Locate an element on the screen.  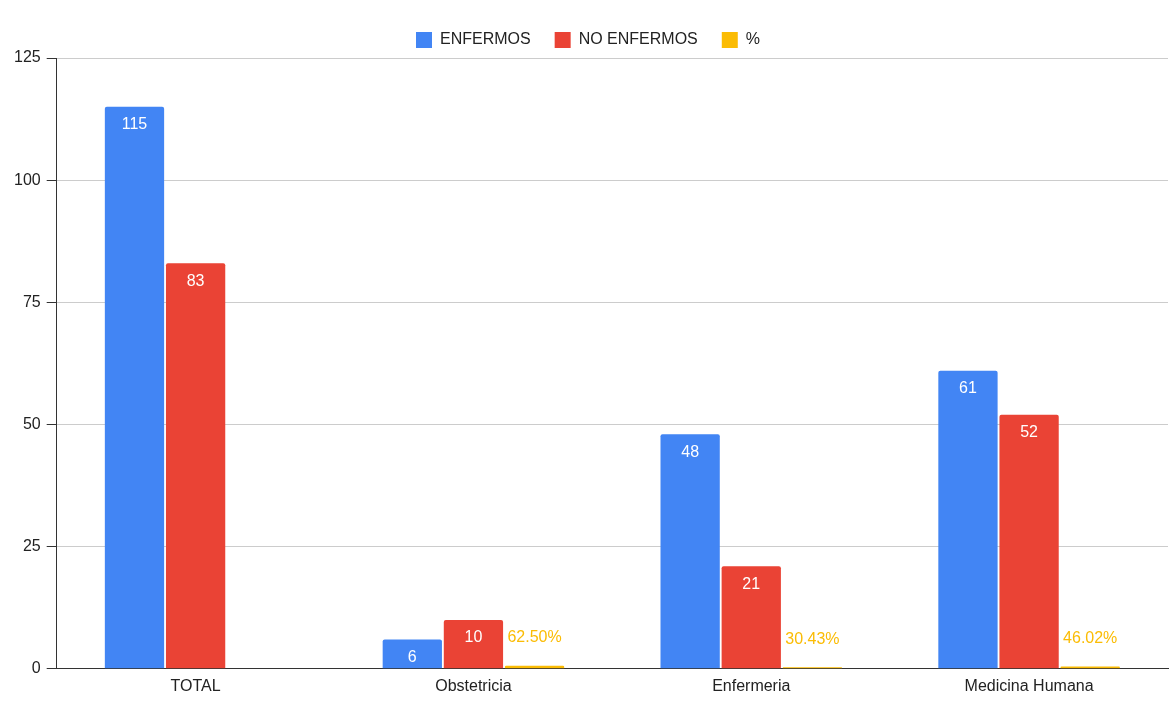
x-tick-label: TOTAL is located at coordinates (195, 685).